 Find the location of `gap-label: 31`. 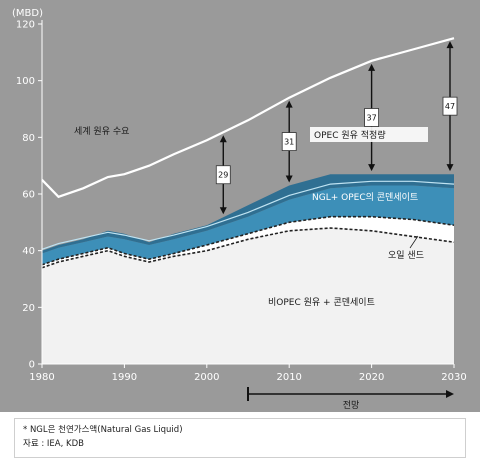

gap-label: 31 is located at coordinates (289, 142).